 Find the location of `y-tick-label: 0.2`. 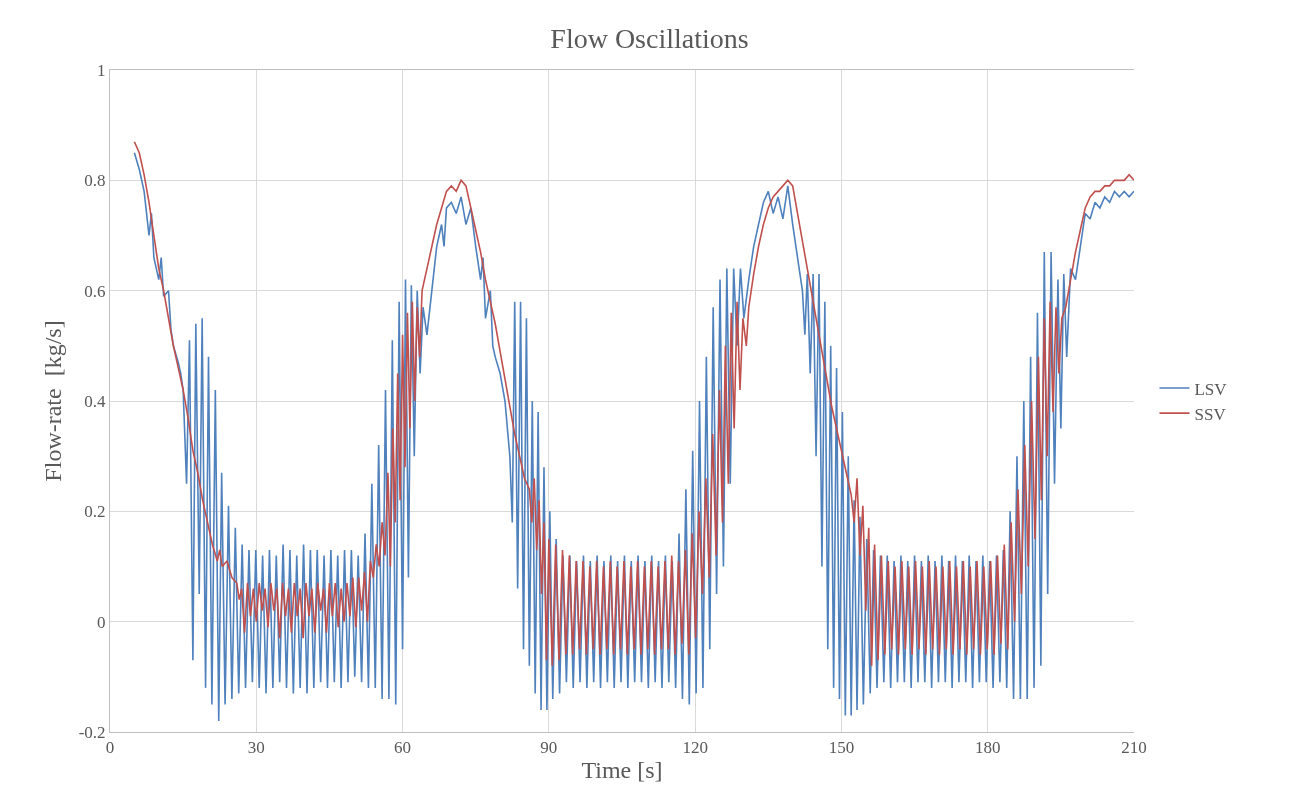

y-tick-label: 0.2 is located at coordinates (95, 512).